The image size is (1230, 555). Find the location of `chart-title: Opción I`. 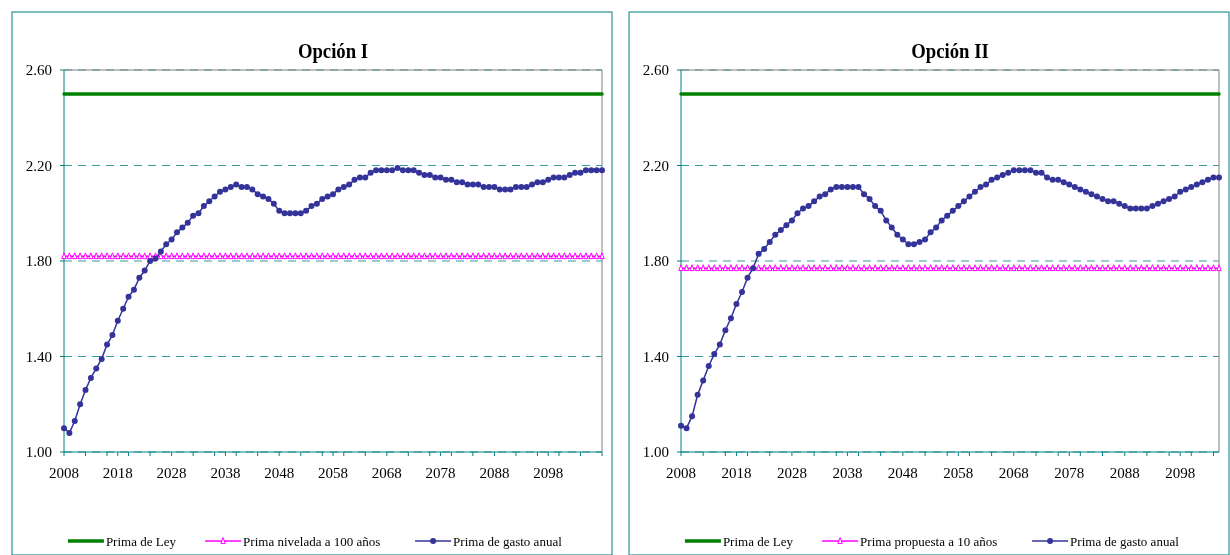

chart-title: Opción I is located at coordinates (333, 51).